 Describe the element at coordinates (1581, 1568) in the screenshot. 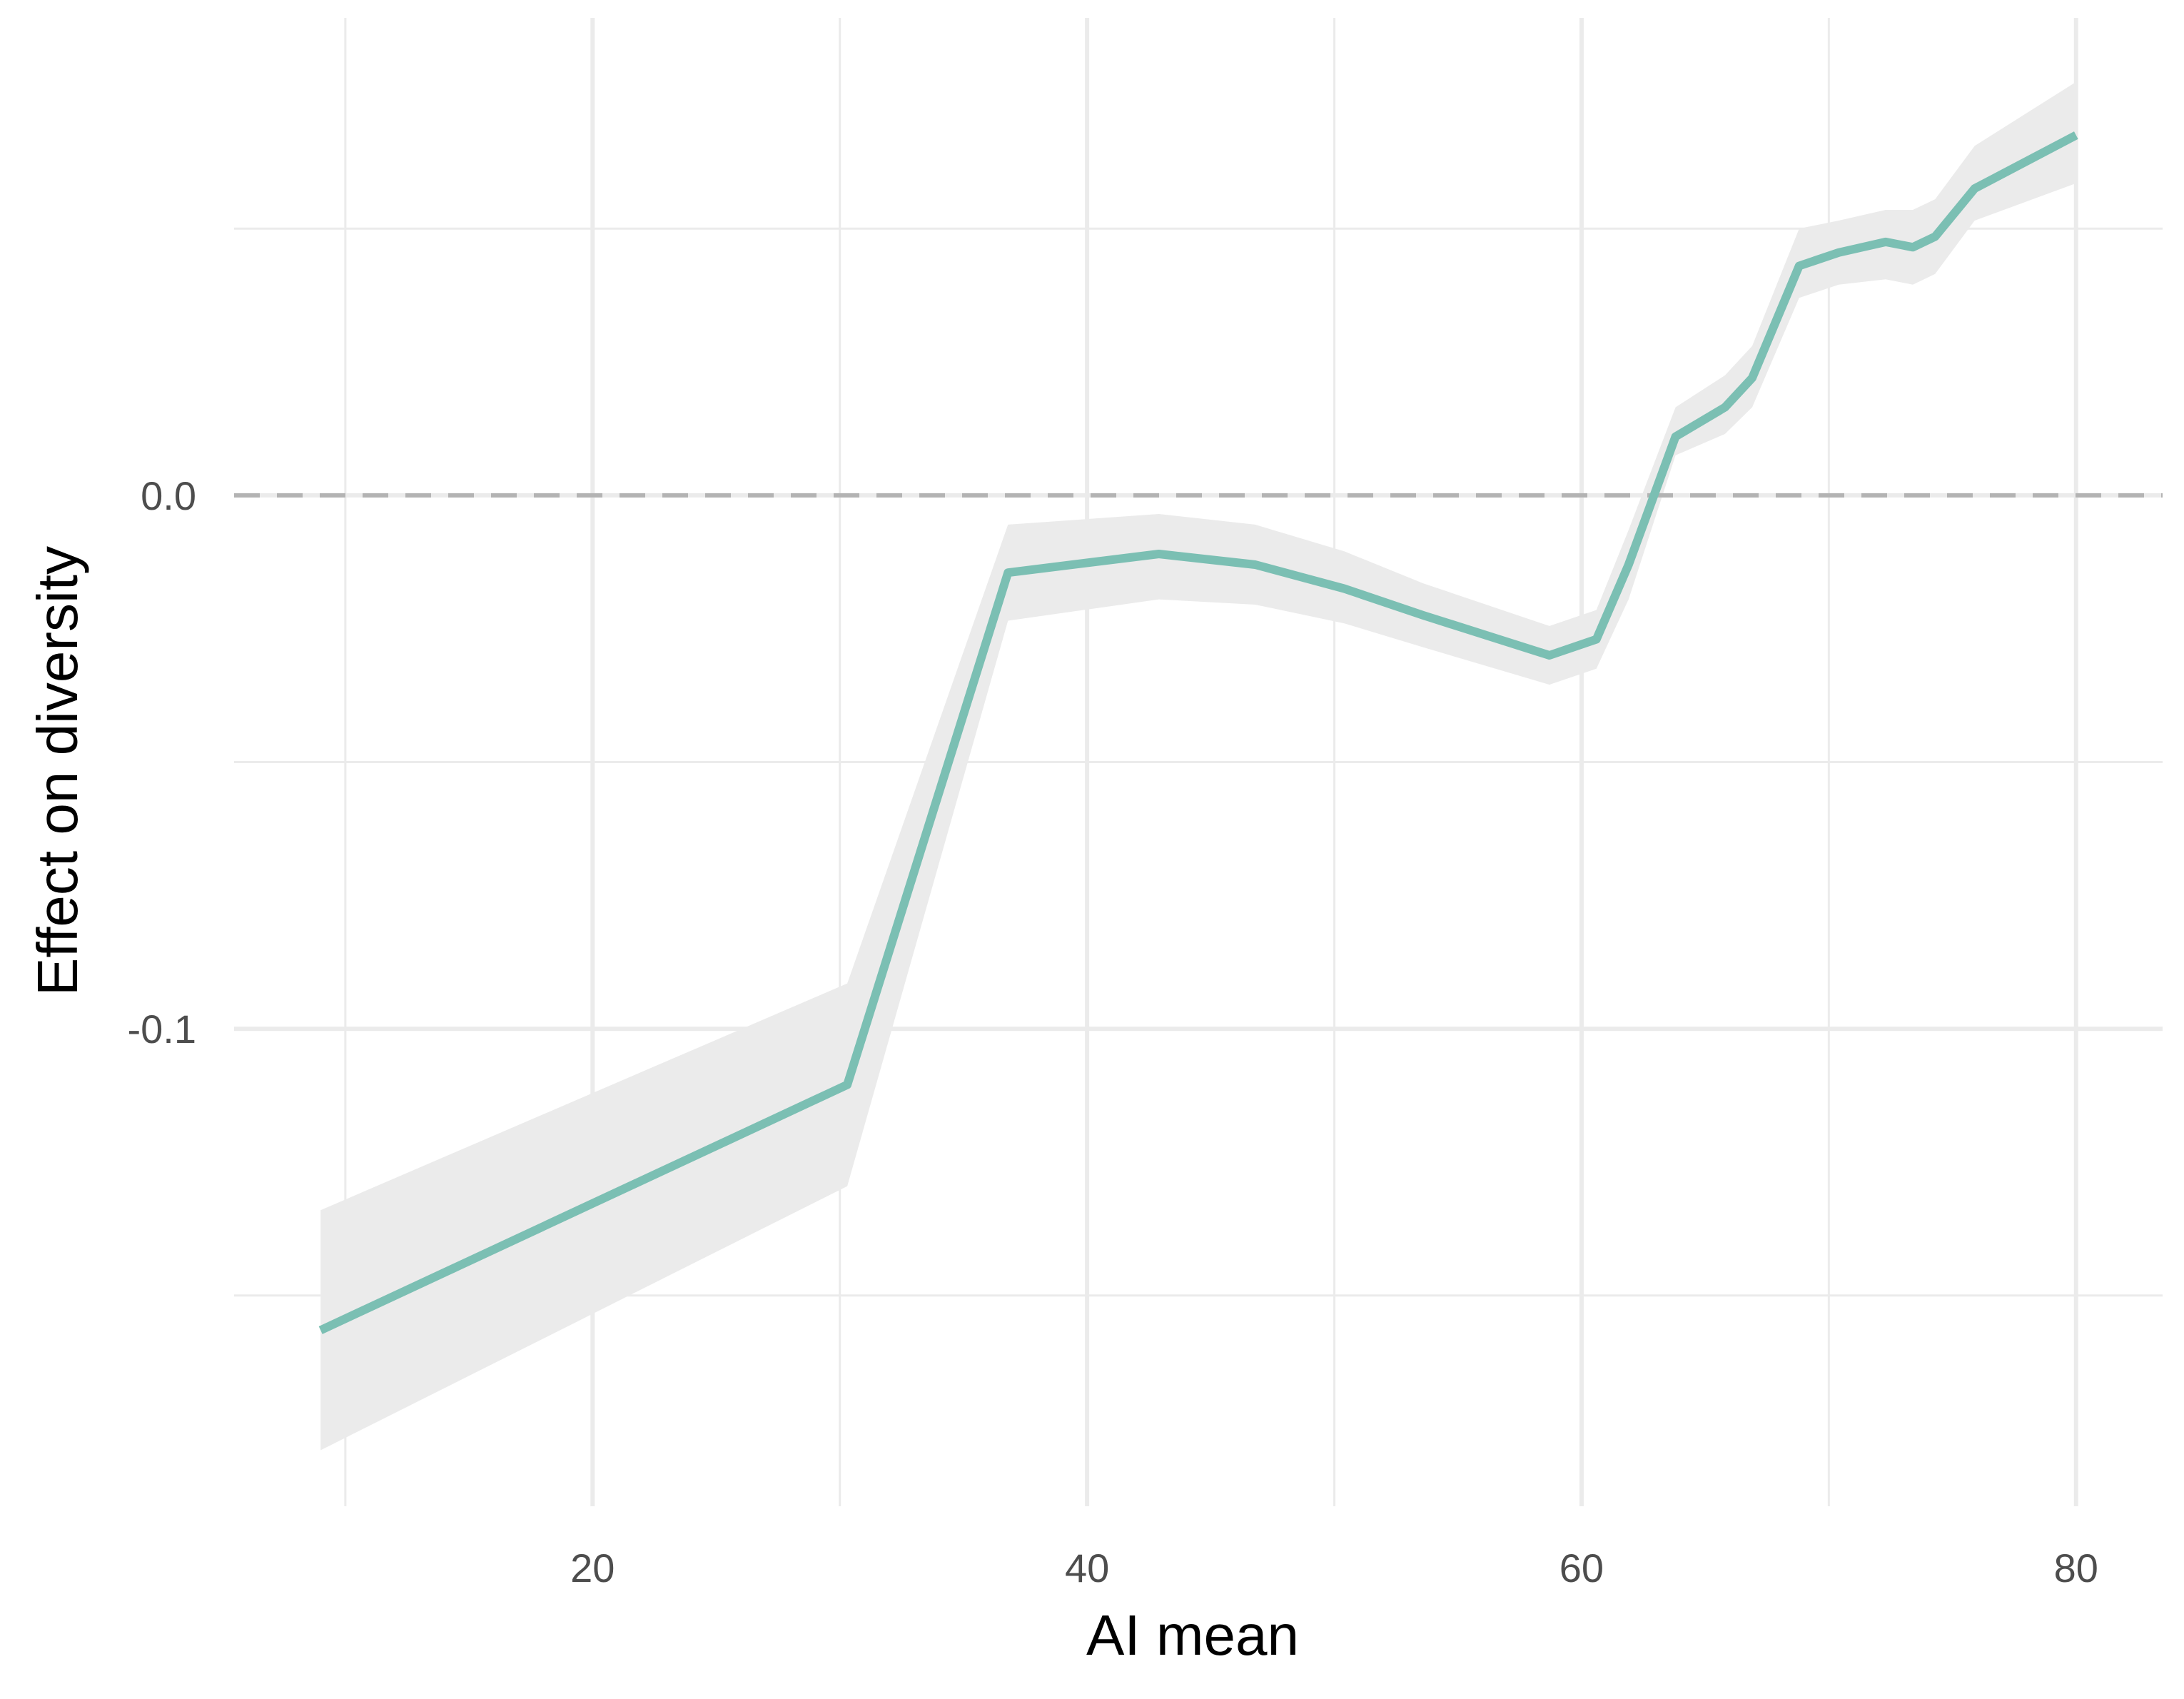

I see `x-tick-label: 60` at that location.